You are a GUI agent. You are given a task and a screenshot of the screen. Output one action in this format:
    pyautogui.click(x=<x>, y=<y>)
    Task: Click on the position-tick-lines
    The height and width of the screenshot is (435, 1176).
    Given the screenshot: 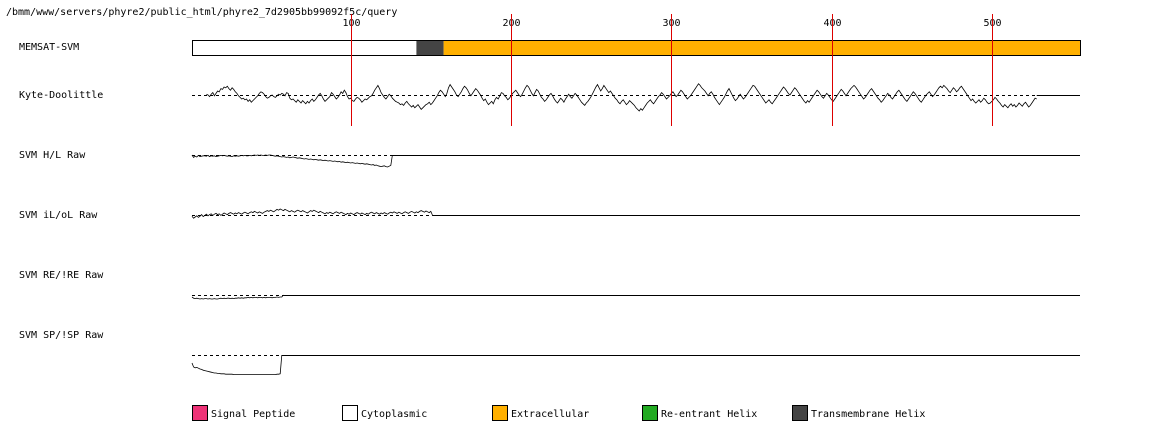 What is the action you would take?
    pyautogui.click(x=672, y=70)
    